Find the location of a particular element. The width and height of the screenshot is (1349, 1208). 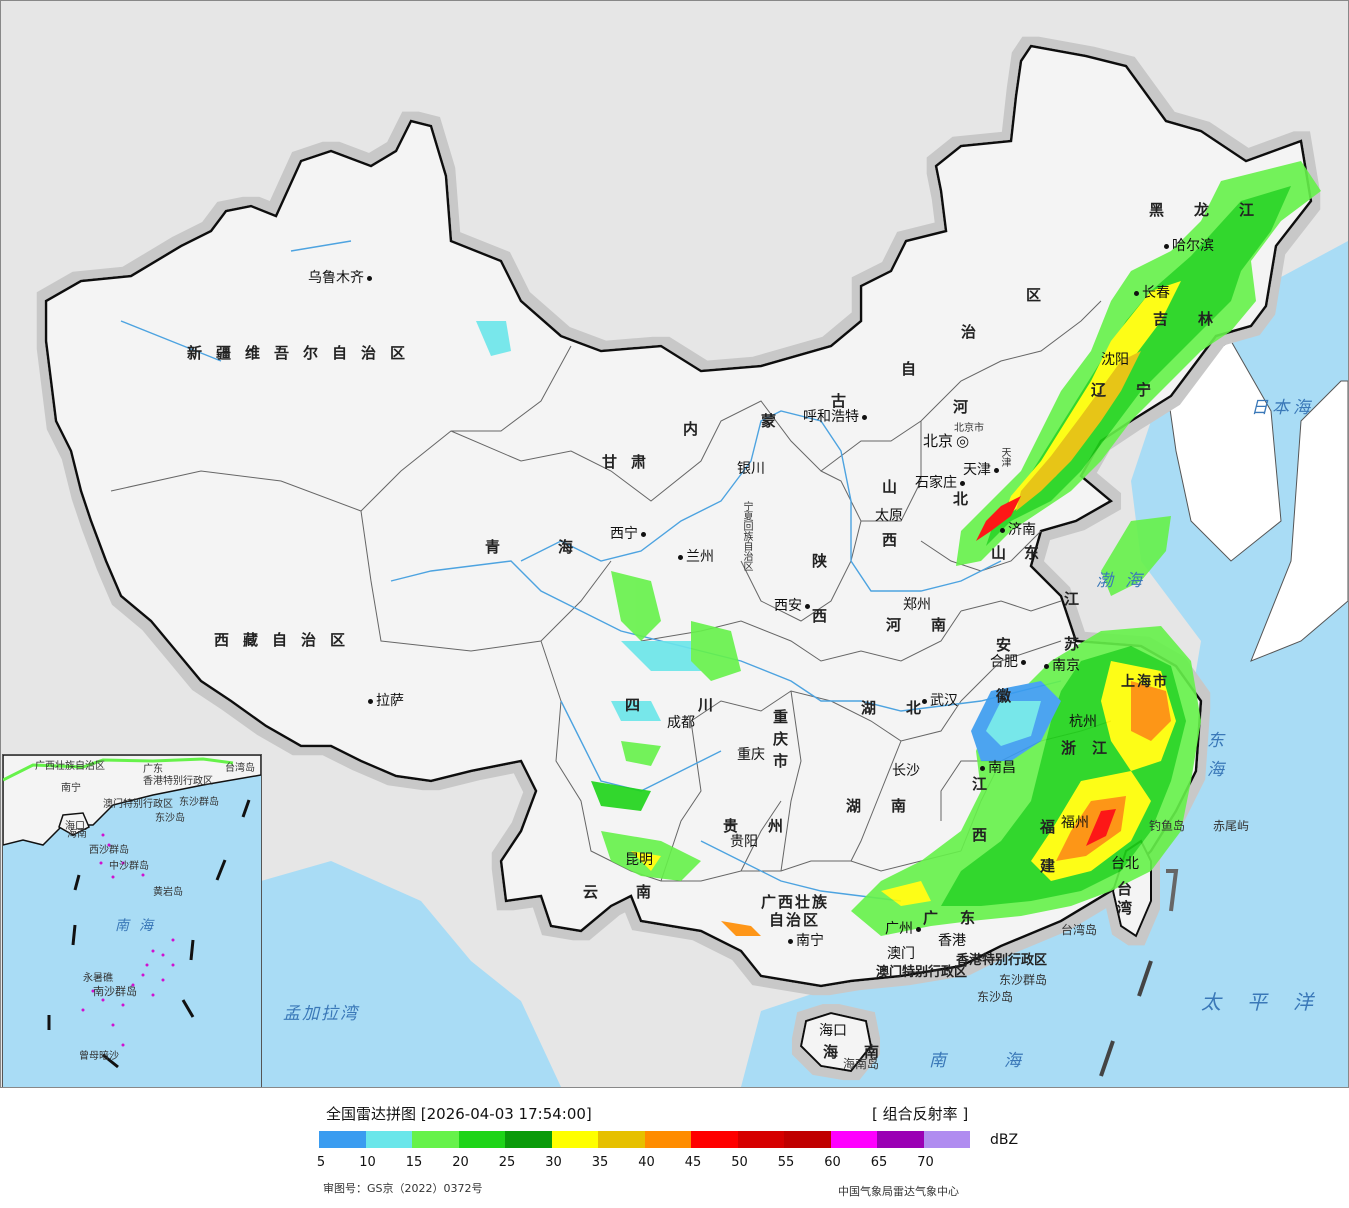

inset-label-zhongsha: 中沙群岛 is located at coordinates (129, 866).